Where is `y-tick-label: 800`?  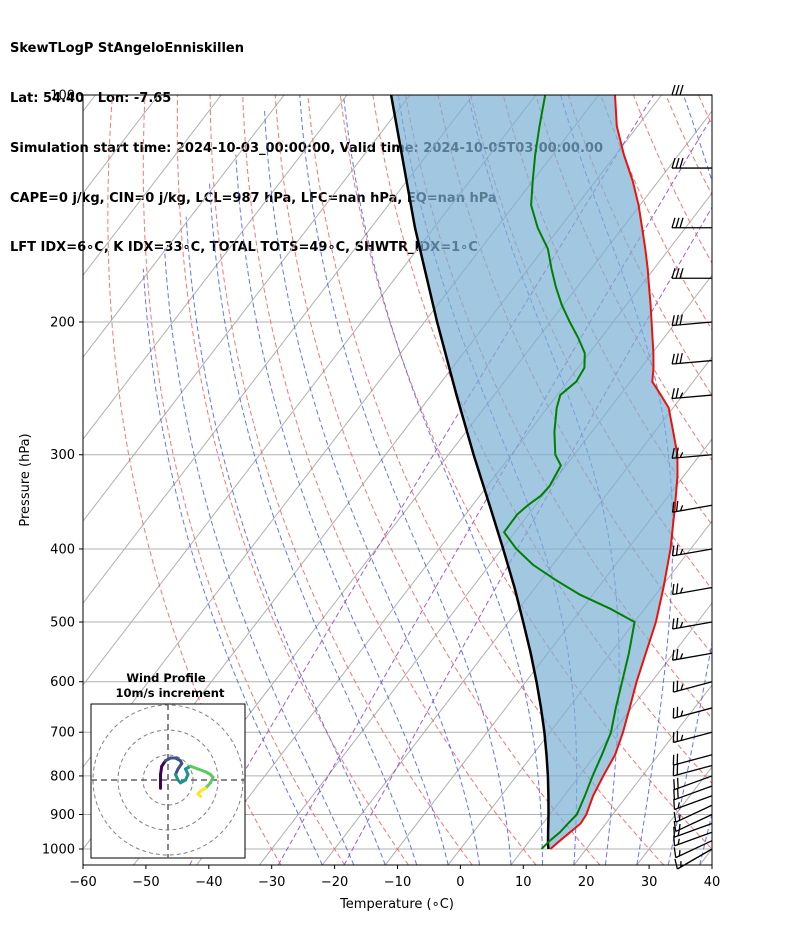 y-tick-label: 800 is located at coordinates (62, 776).